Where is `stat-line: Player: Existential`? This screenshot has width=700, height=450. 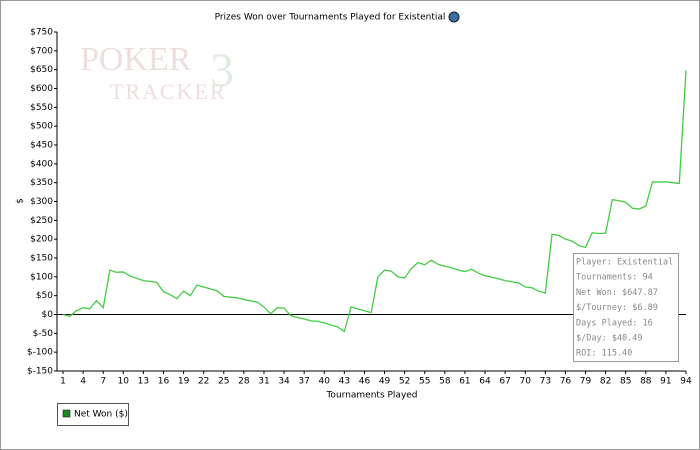 stat-line: Player: Existential is located at coordinates (624, 263).